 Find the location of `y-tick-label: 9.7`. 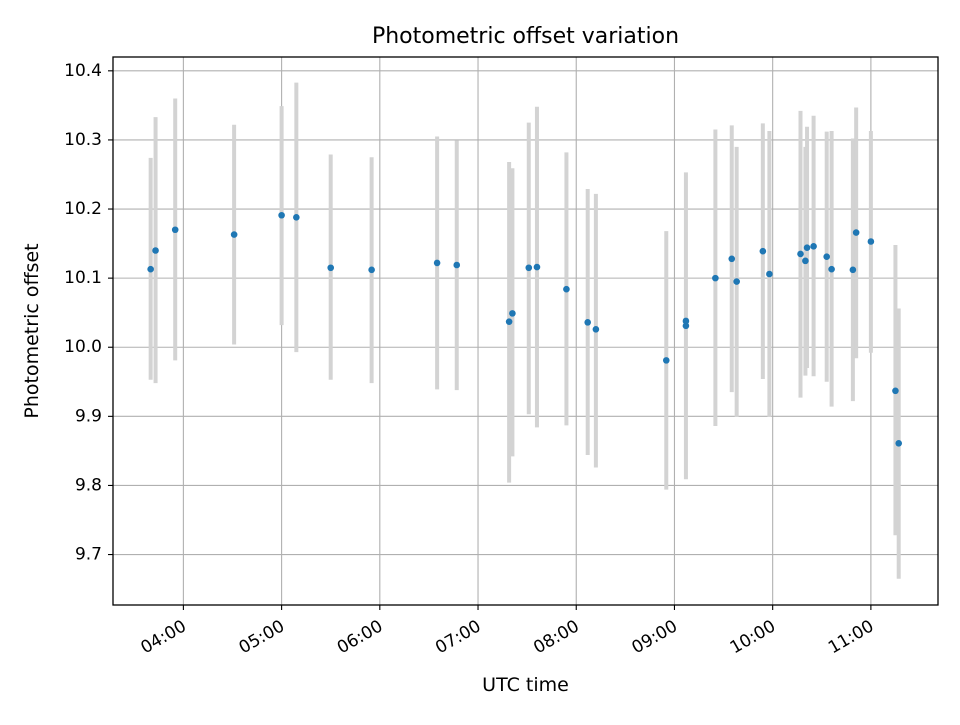

y-tick-label: 9.7 is located at coordinates (88, 555).